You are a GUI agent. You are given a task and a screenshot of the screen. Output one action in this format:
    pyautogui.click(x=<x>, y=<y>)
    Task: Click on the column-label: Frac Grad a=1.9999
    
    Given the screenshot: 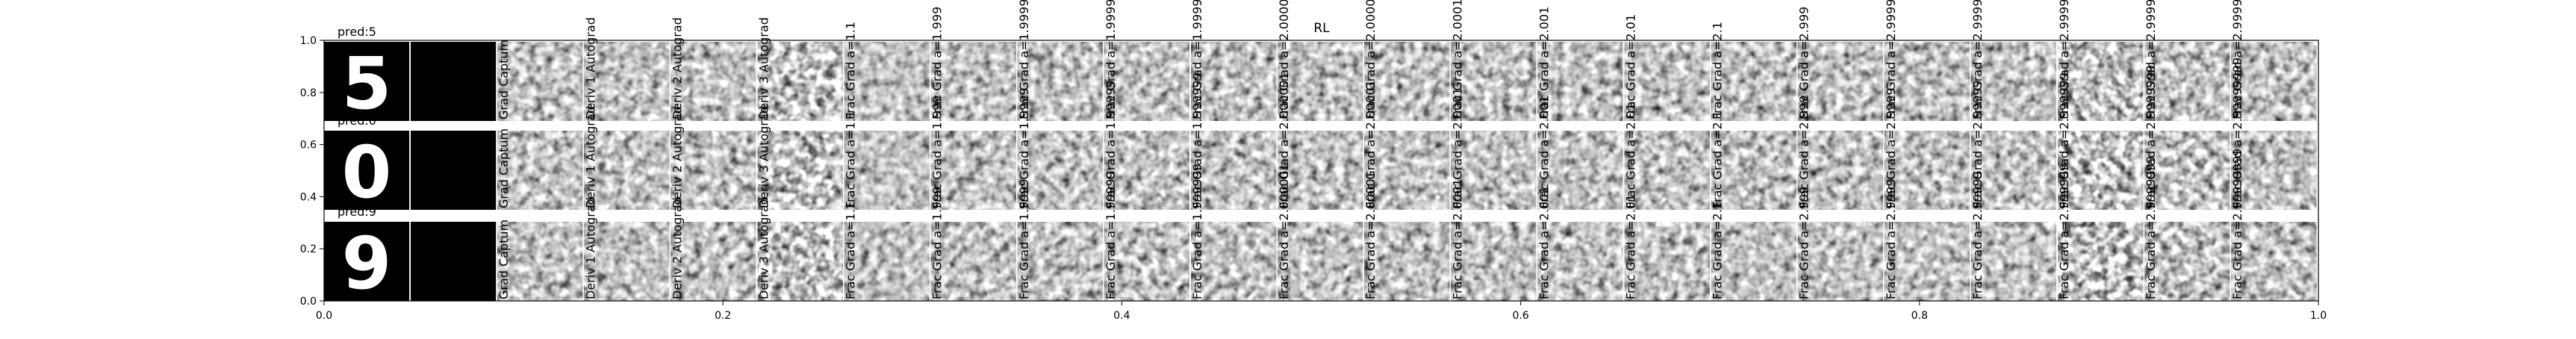 What is the action you would take?
    pyautogui.click(x=1024, y=238)
    